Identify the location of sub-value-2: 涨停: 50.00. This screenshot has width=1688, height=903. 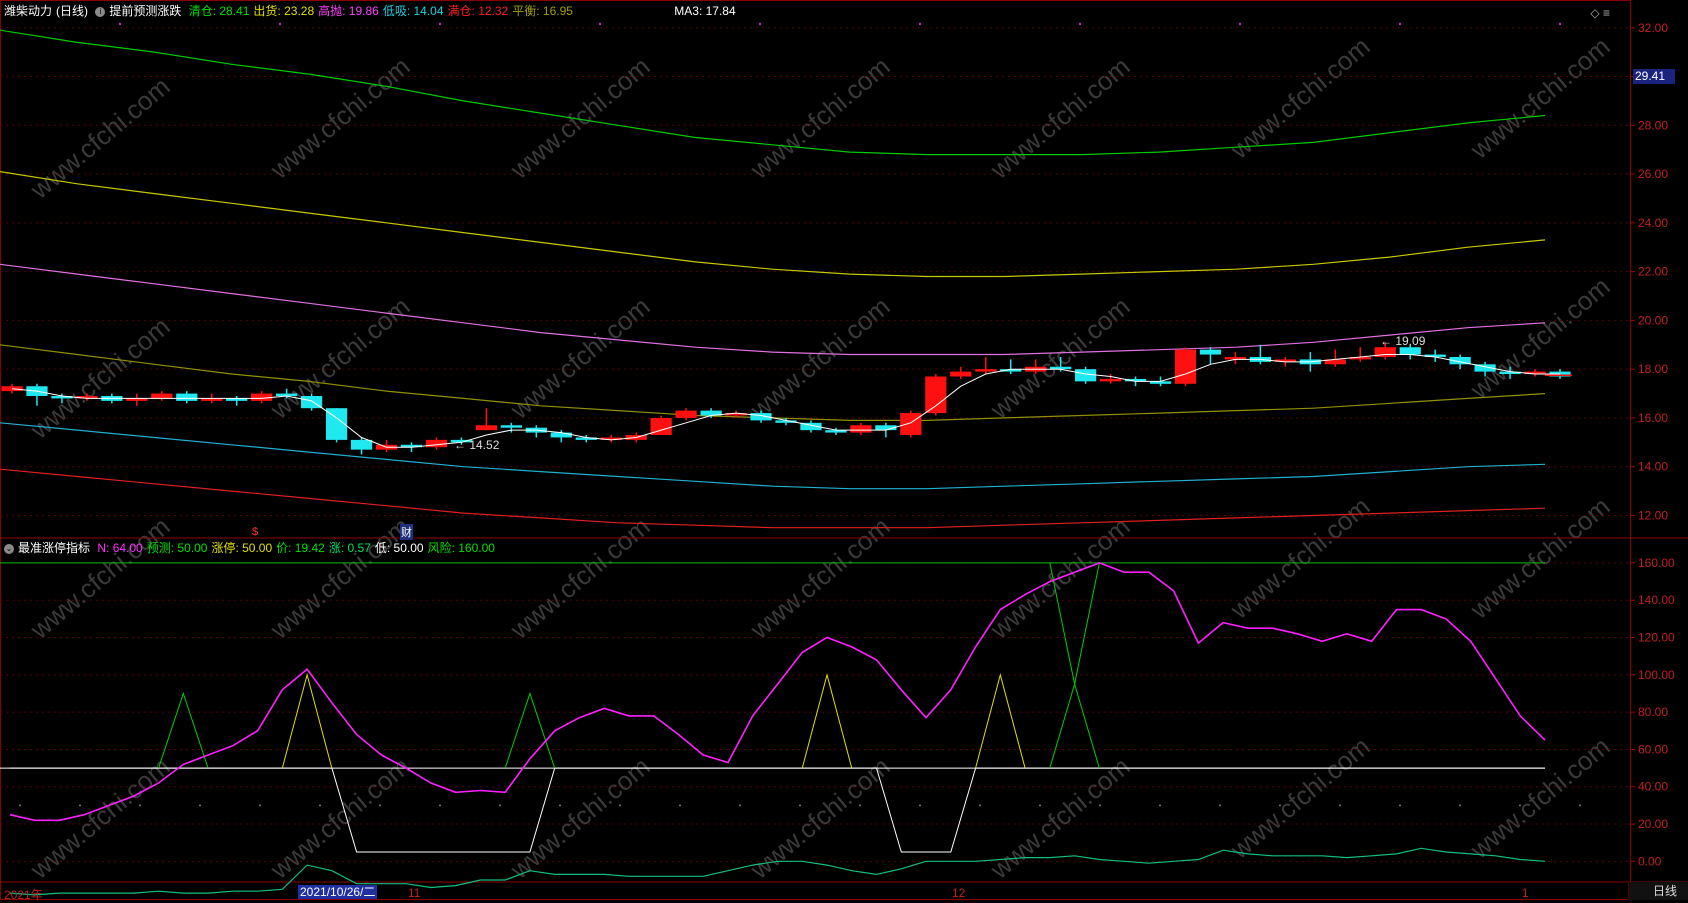
(242, 548).